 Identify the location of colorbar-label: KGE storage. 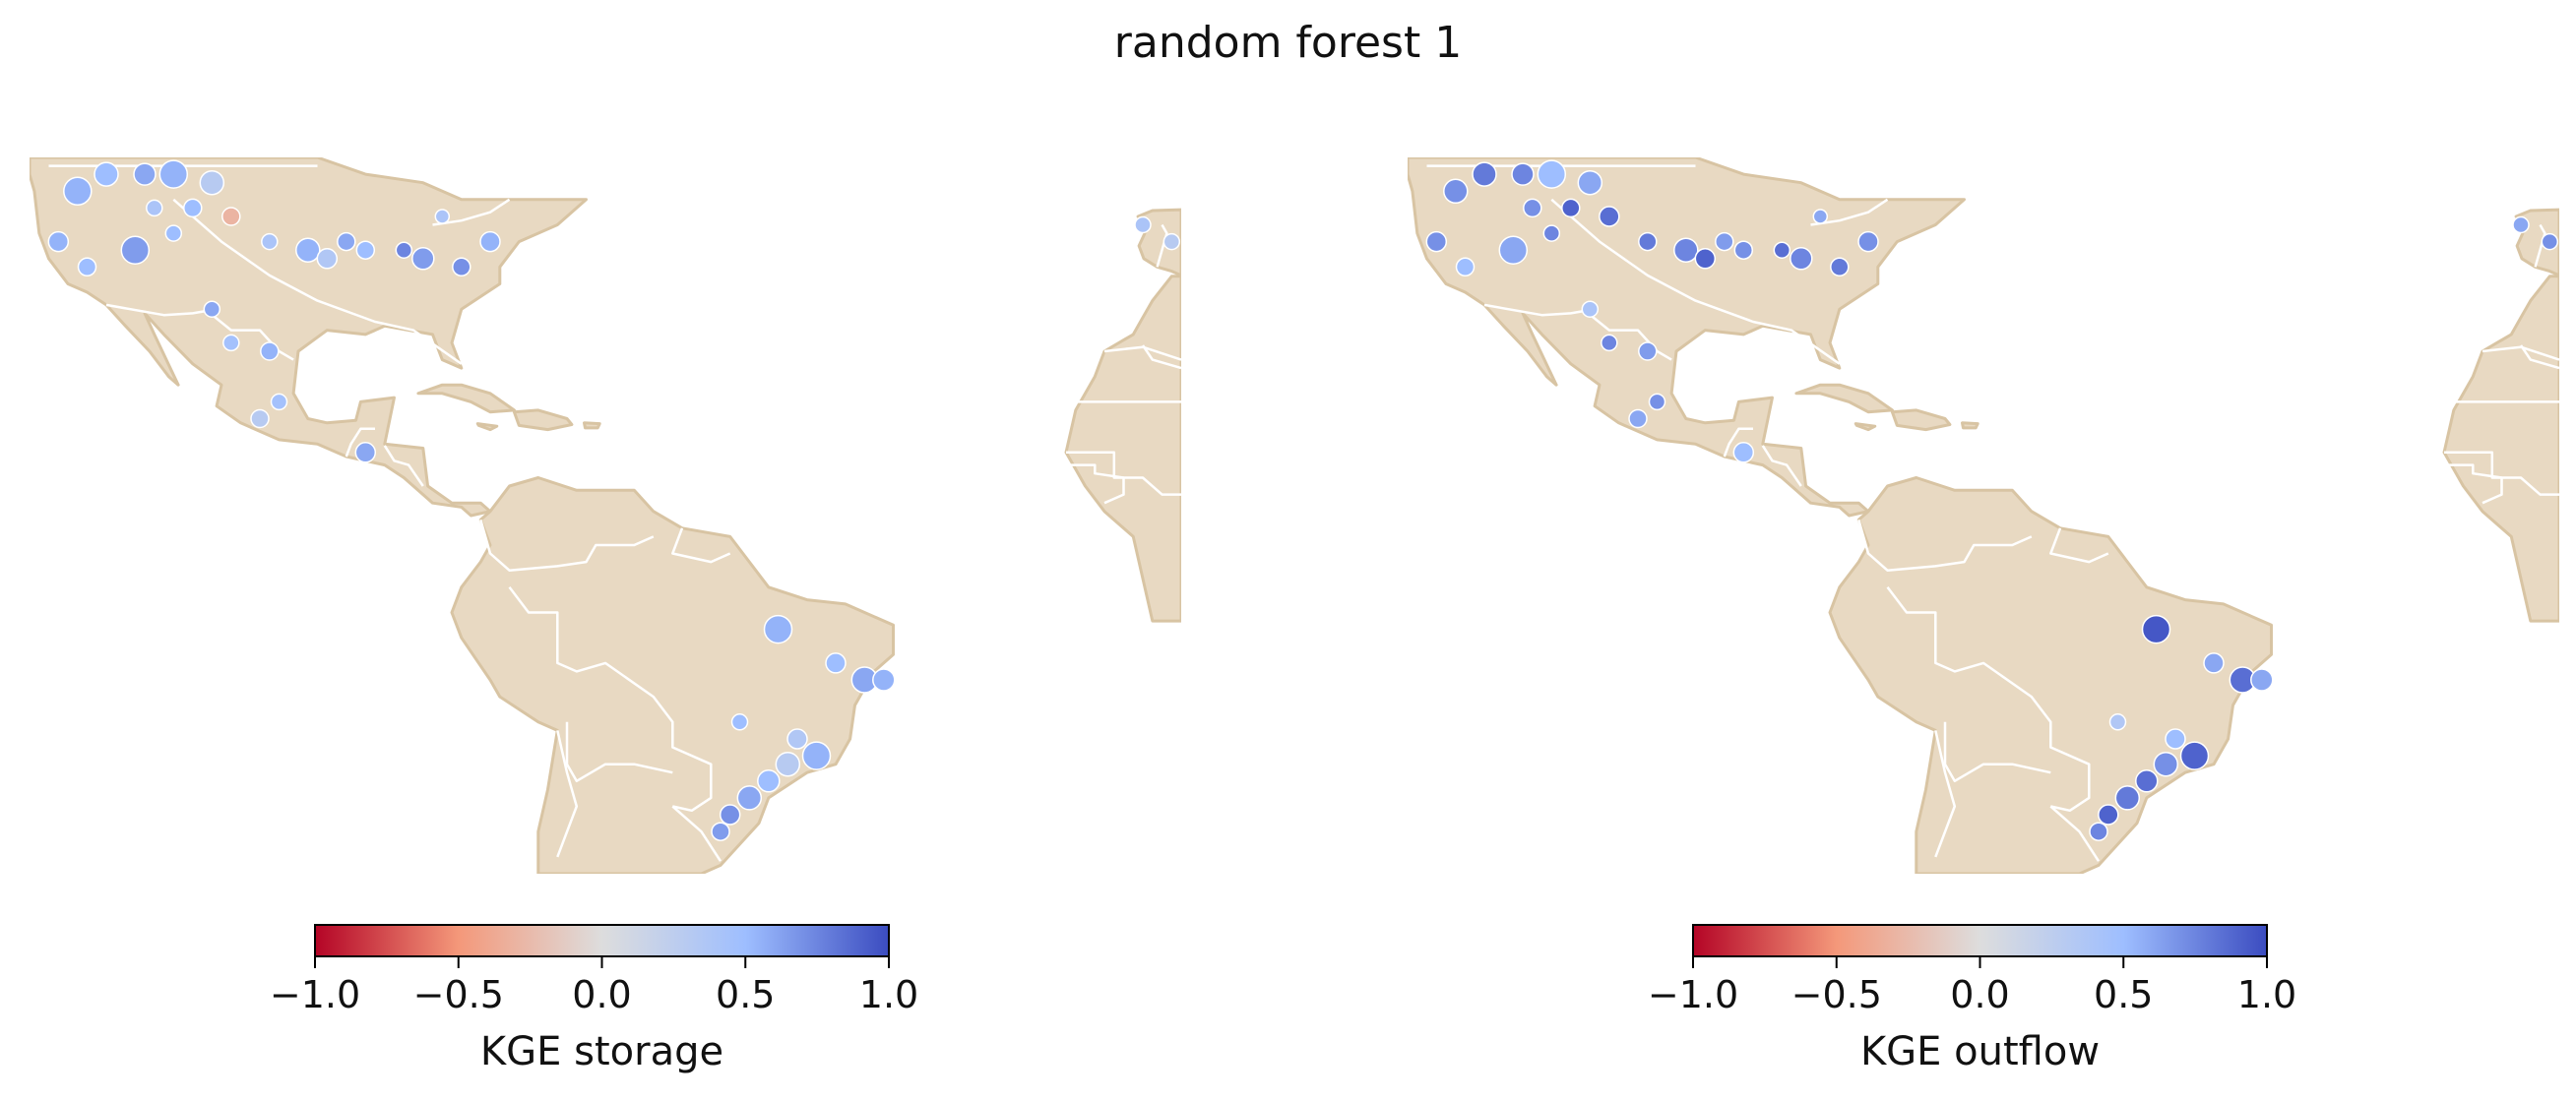
(601, 1051).